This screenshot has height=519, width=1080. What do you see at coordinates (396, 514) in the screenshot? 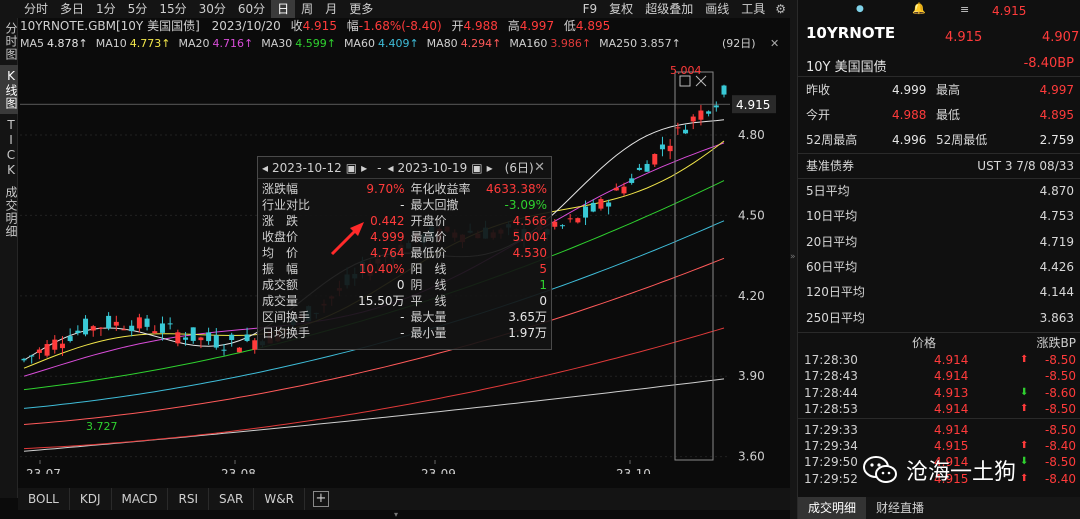
I see `expand-down-icon: ▾` at bounding box center [396, 514].